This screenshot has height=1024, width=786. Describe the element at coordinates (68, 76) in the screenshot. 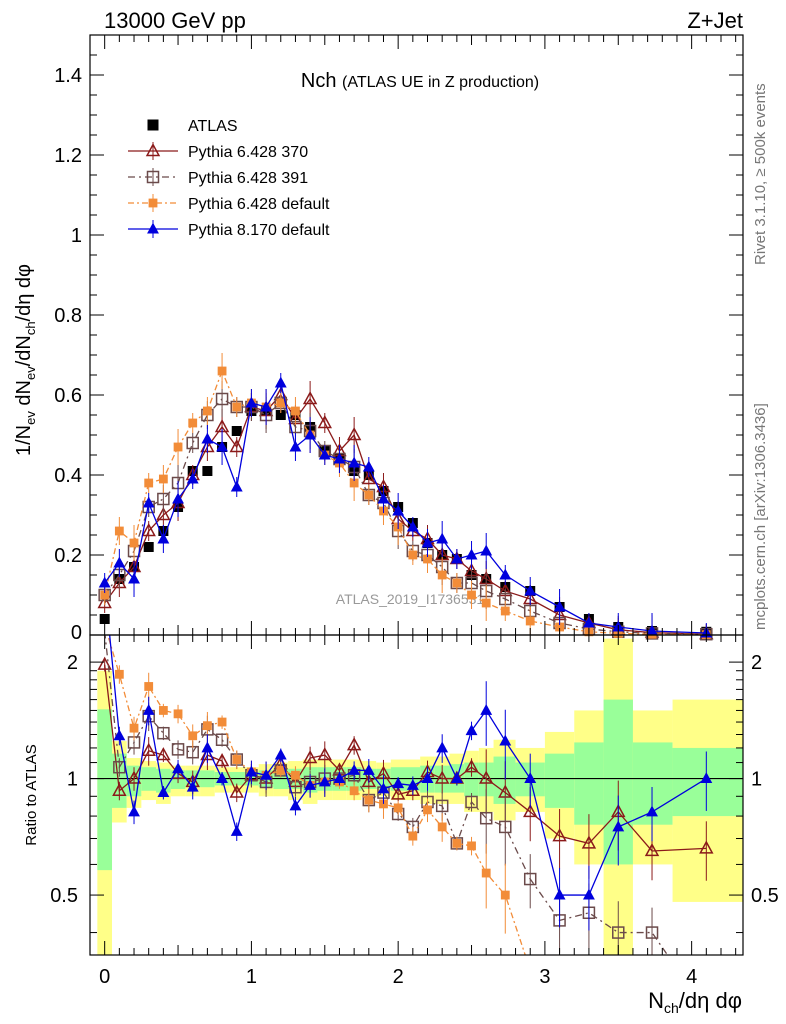

I see `y-tick-label: 1.4` at that location.